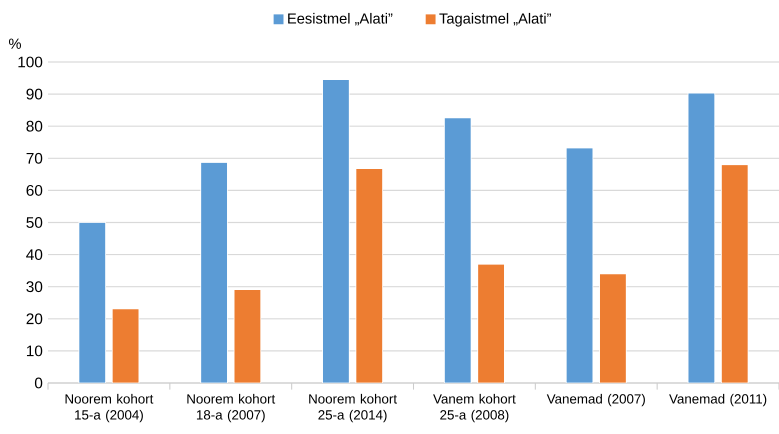 Image resolution: width=779 pixels, height=434 pixels. What do you see at coordinates (34, 222) in the screenshot?
I see `y-tick-label: 50` at bounding box center [34, 222].